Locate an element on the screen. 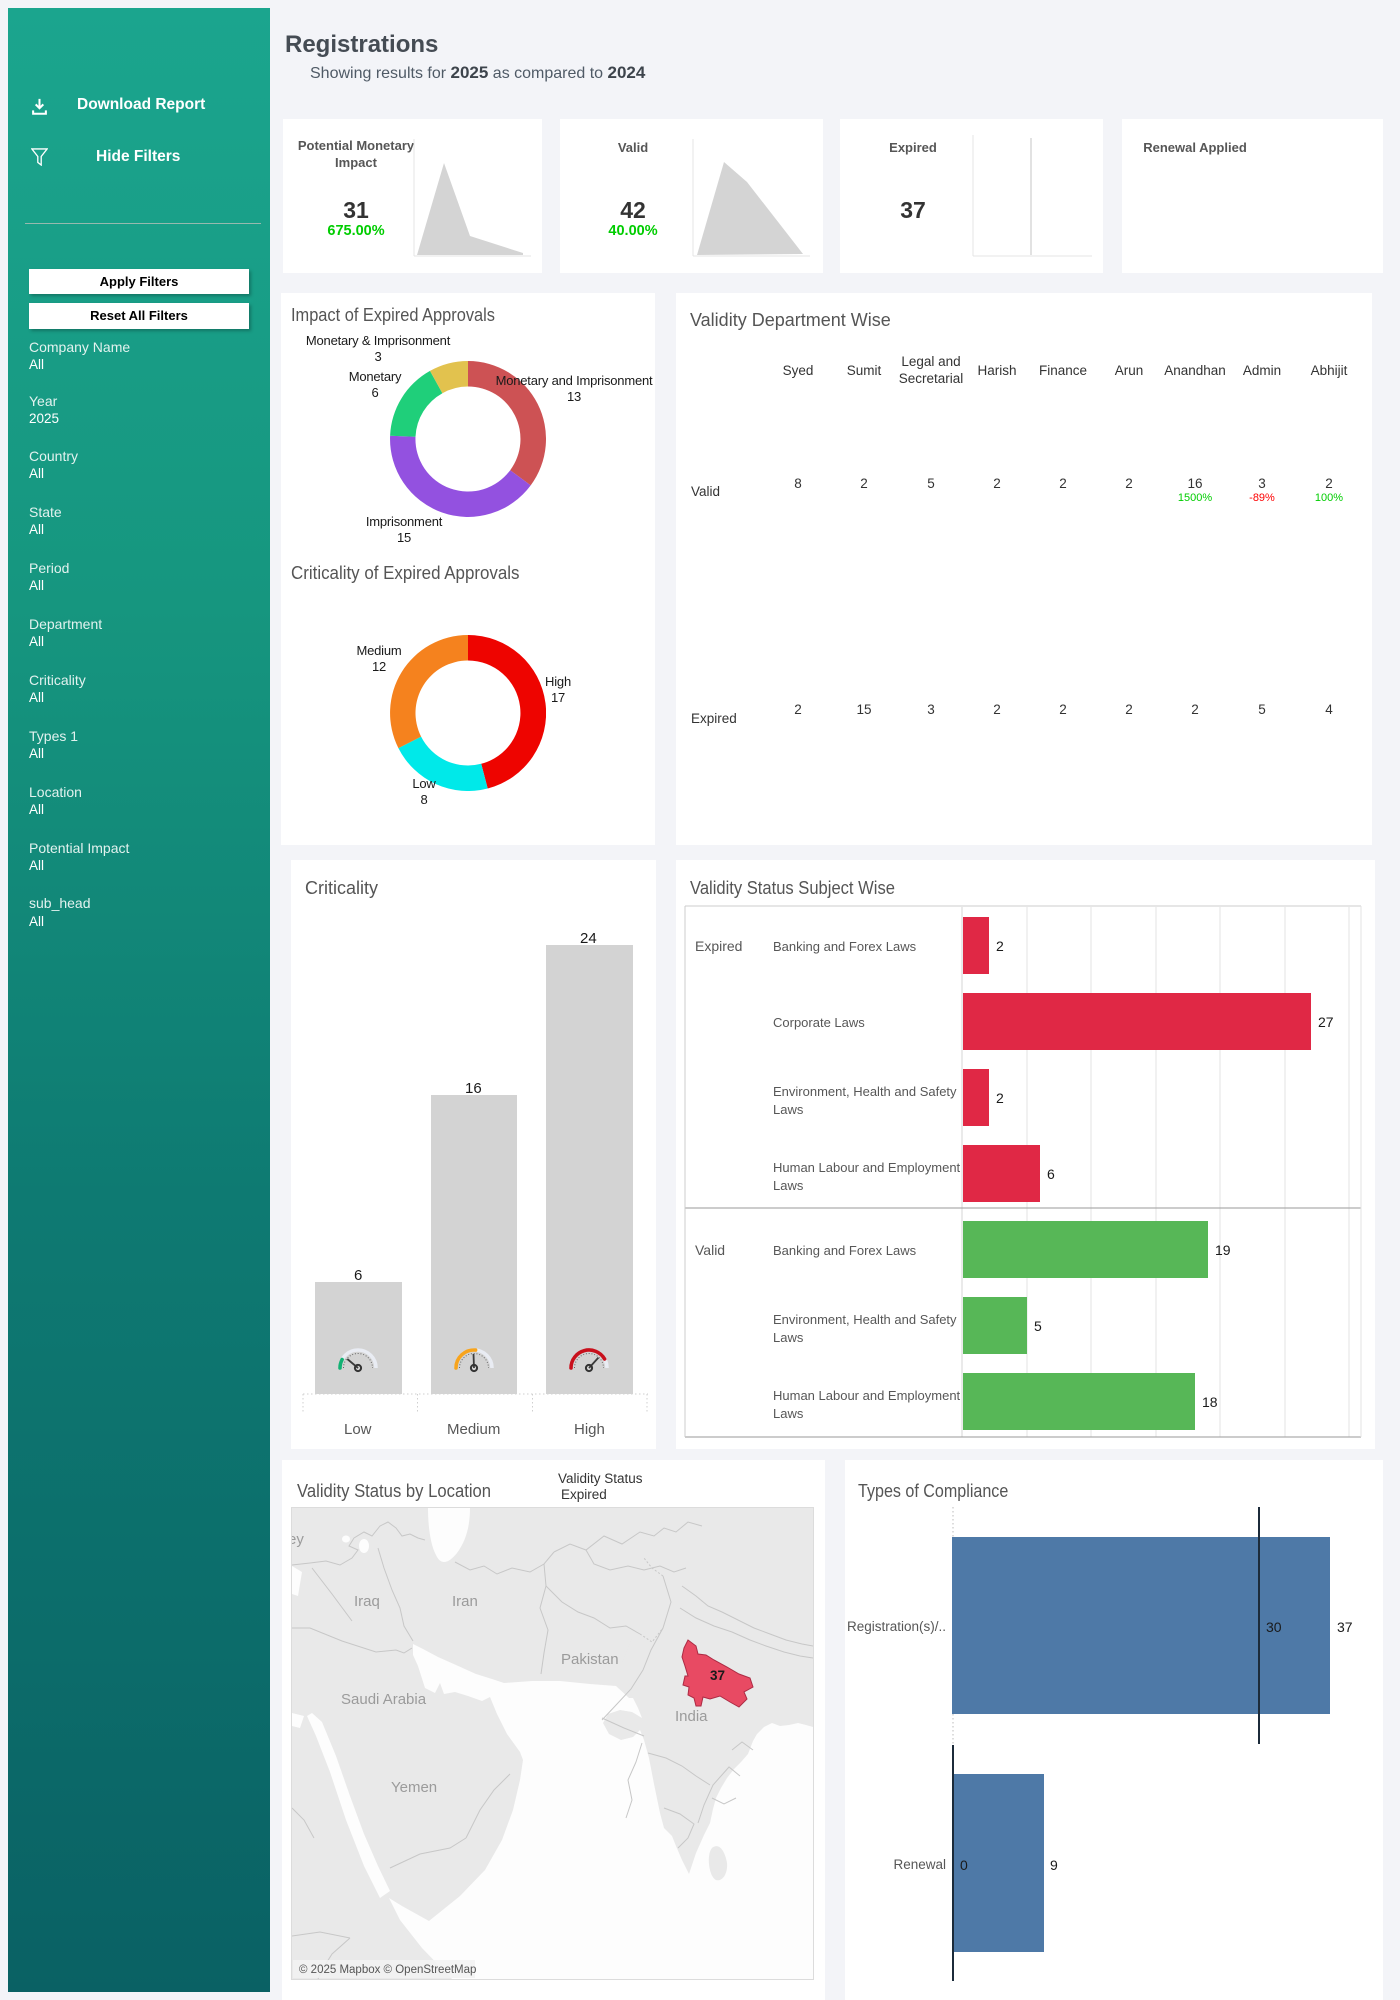 The width and height of the screenshot is (1400, 2000). svg-text: 37 is located at coordinates (717, 1675).